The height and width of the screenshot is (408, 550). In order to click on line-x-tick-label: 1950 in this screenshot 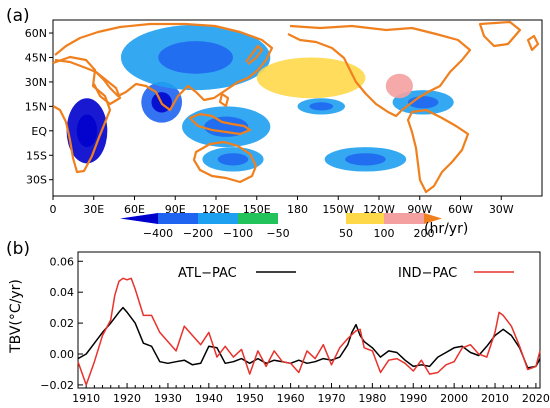, I will do `click(250, 398)`.